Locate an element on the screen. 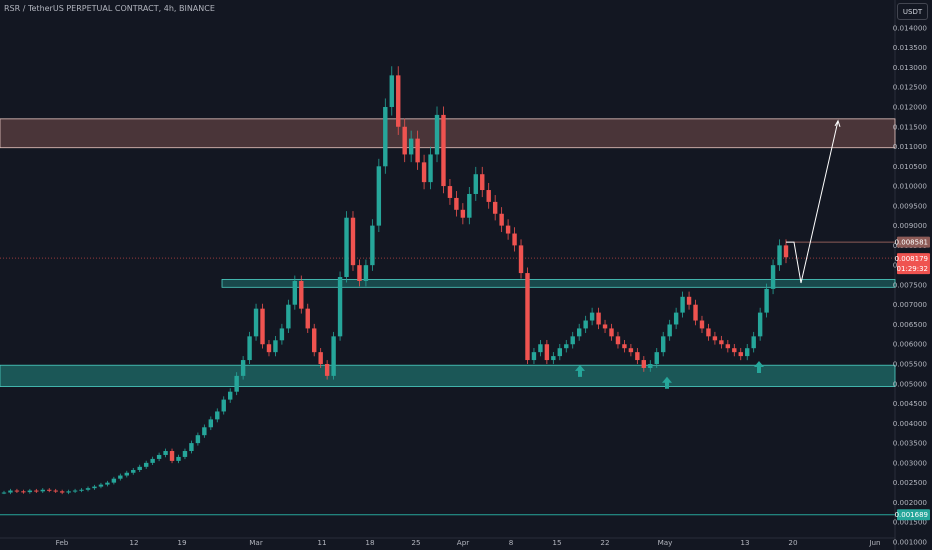  y-tick-label: 0.001000 is located at coordinates (910, 541).